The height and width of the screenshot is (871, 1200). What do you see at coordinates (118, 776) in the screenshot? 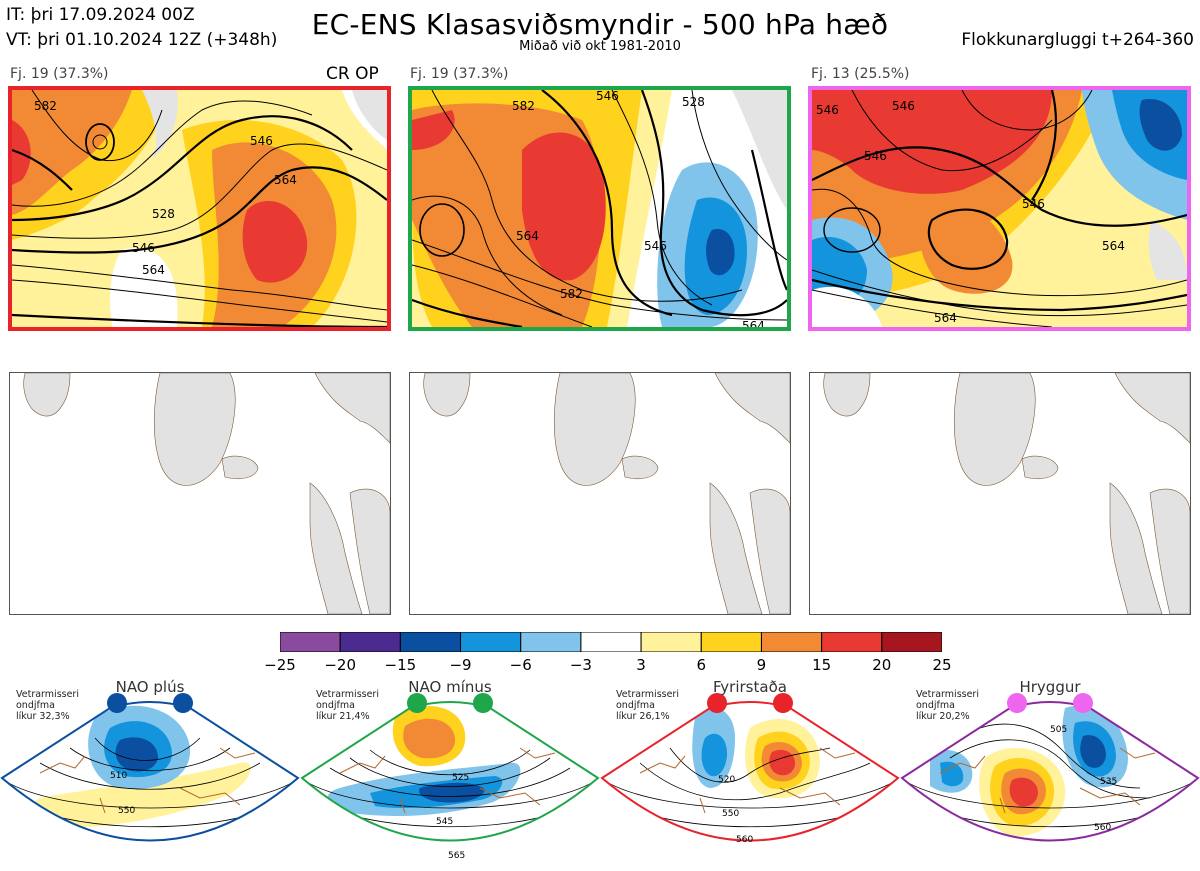
I see `regime-contour-label: 510` at bounding box center [118, 776].